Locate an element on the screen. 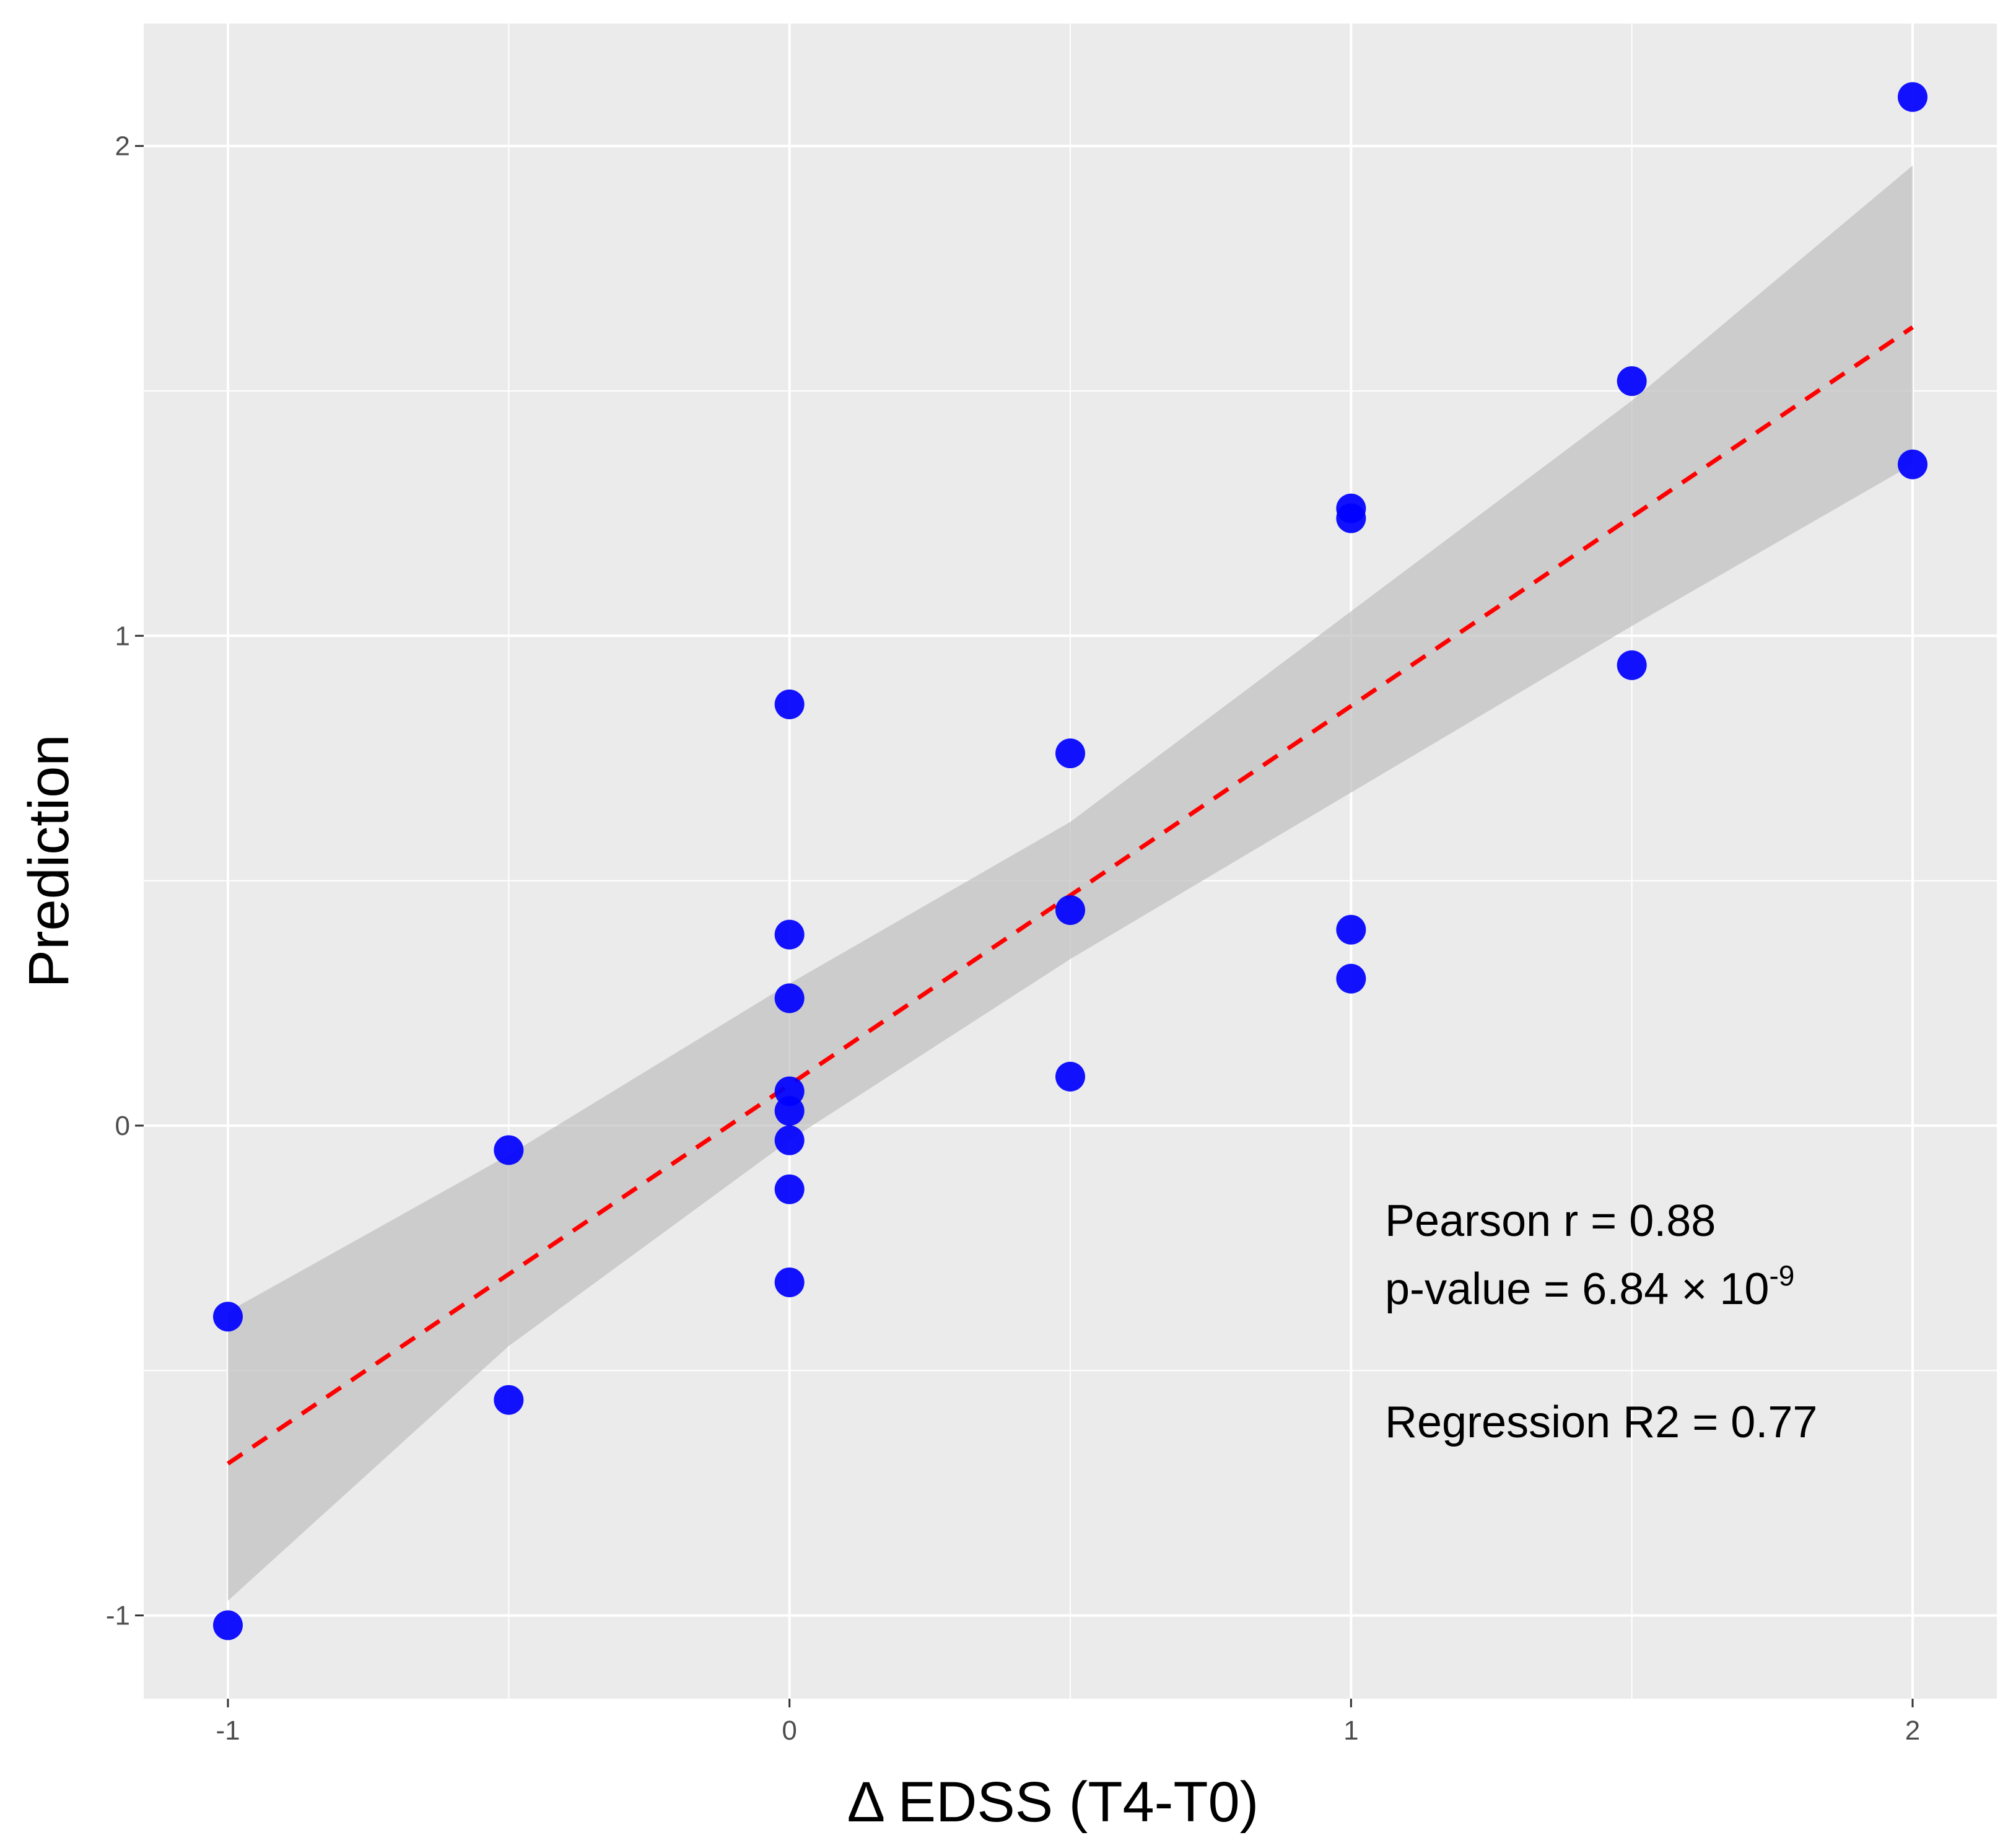 The width and height of the screenshot is (2008, 1848). x-tick-label: 1 is located at coordinates (1350, 1730).